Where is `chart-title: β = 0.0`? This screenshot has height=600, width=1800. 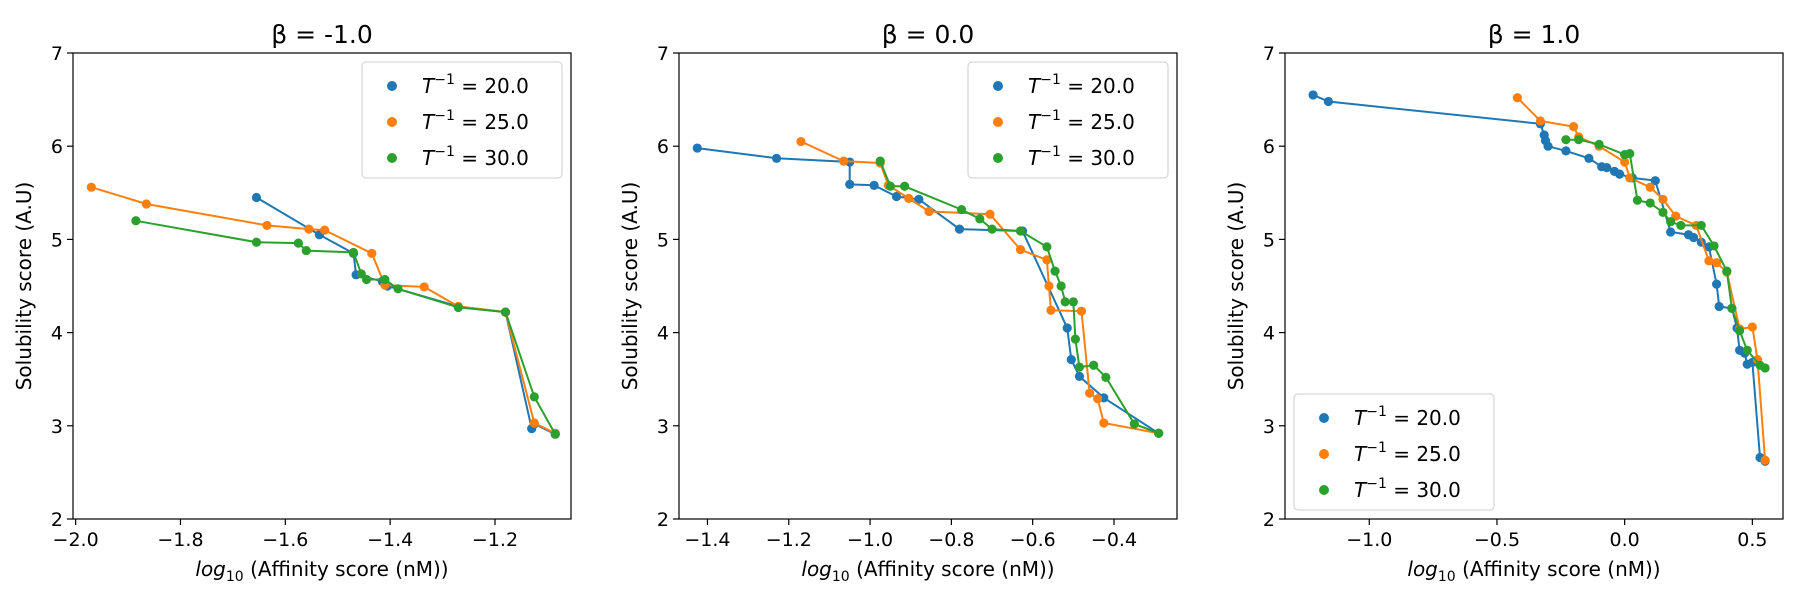
chart-title: β = 0.0 is located at coordinates (928, 34).